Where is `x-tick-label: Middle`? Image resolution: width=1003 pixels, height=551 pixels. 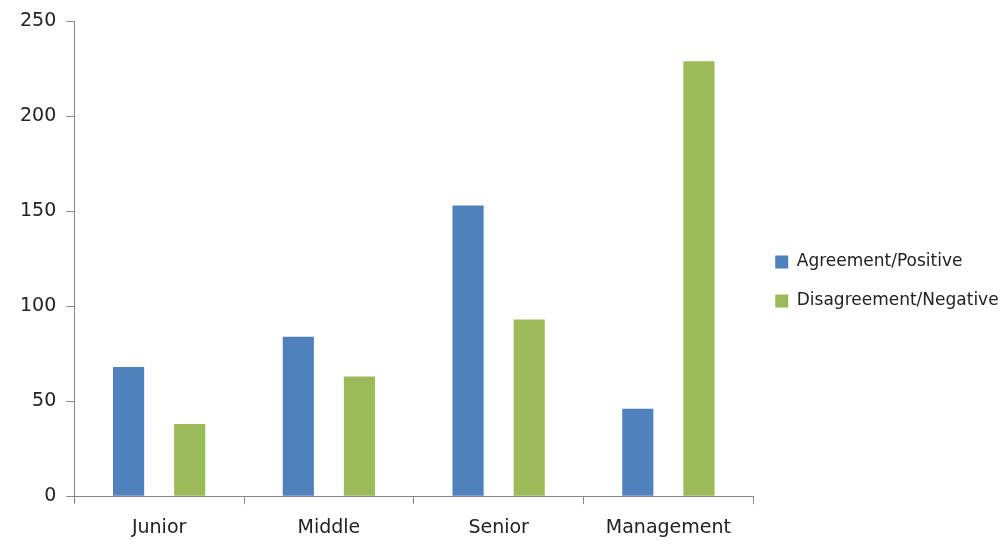 x-tick-label: Middle is located at coordinates (329, 525).